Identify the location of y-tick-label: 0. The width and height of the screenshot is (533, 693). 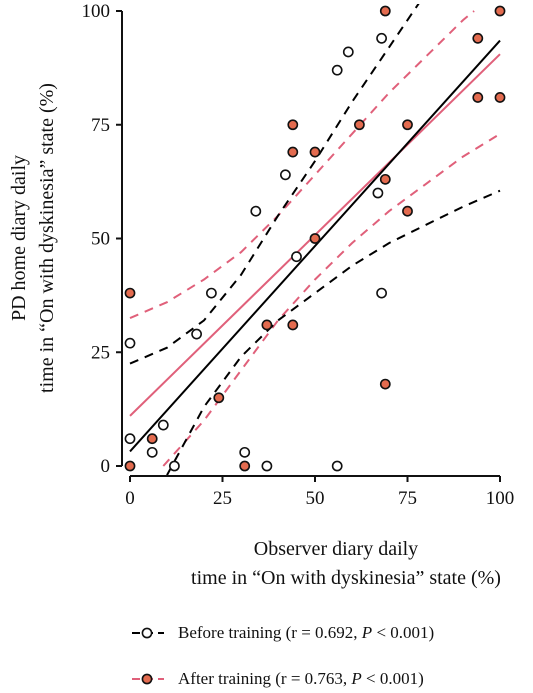
(106, 466).